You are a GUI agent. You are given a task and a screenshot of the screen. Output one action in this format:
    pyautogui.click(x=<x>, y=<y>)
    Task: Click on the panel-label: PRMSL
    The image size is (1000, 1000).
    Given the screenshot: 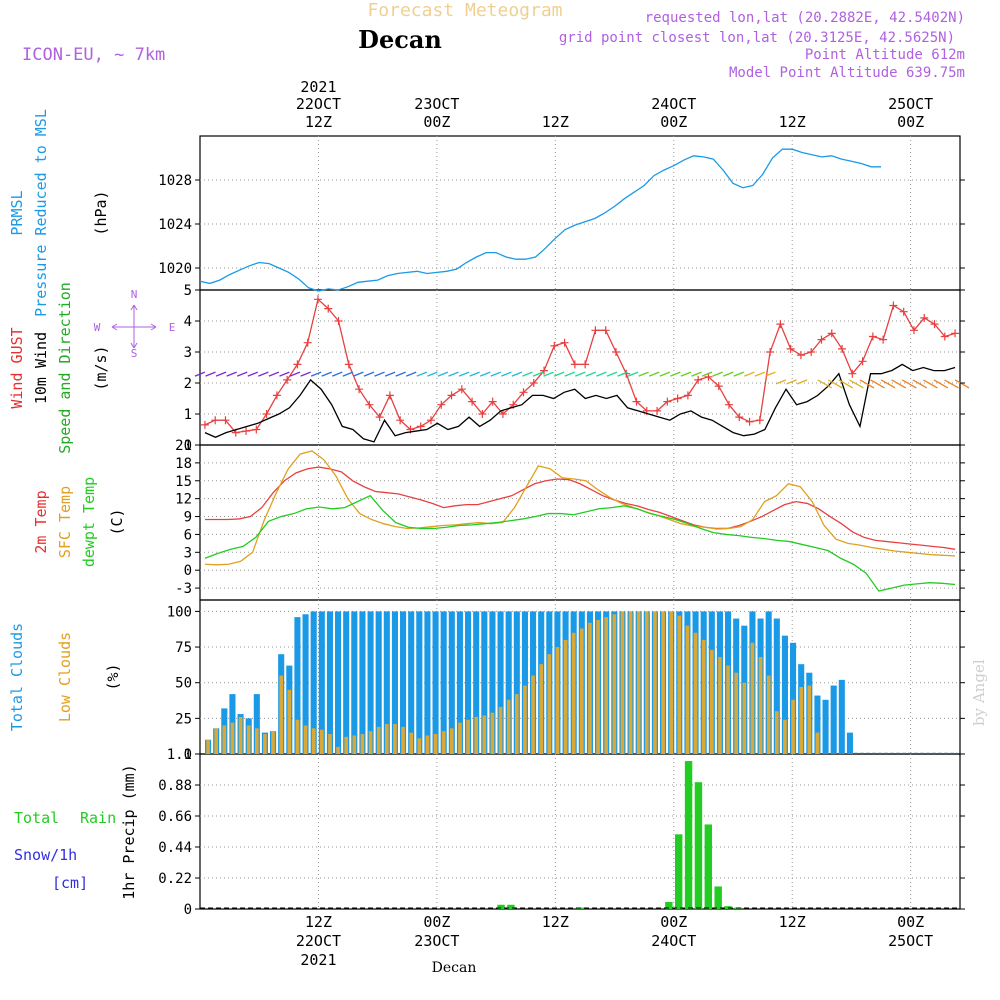 What is the action you would take?
    pyautogui.click(x=17, y=212)
    